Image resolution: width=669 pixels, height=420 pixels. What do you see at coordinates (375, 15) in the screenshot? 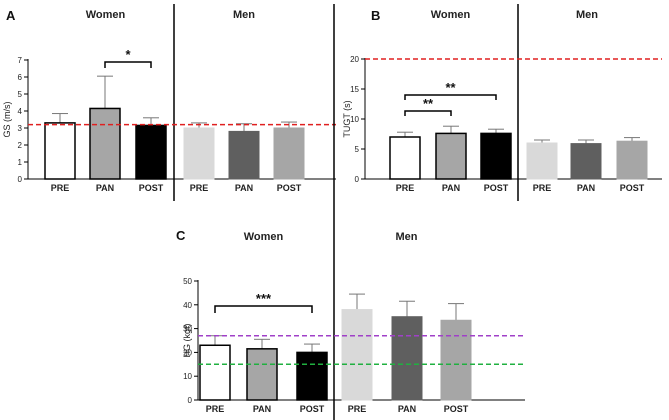
I see `panel-letter: B` at bounding box center [375, 15].